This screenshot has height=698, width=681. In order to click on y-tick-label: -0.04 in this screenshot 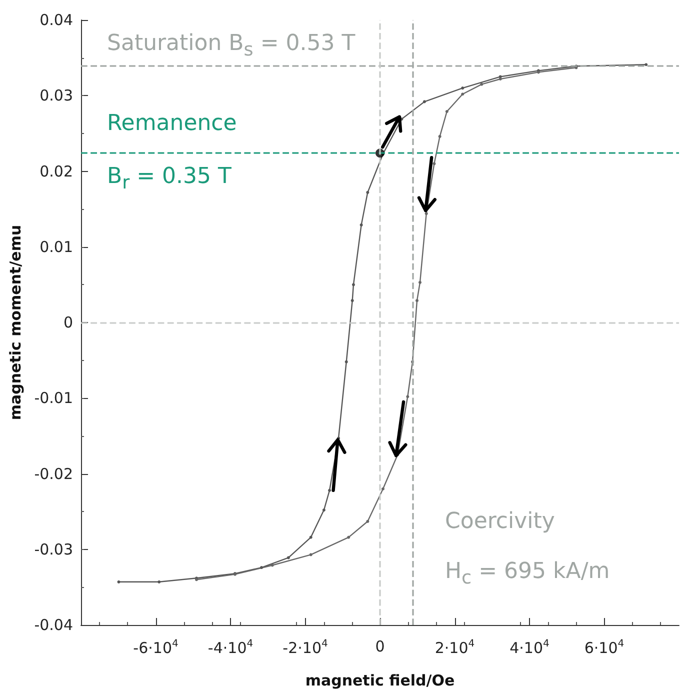, I will do `click(53, 625)`.